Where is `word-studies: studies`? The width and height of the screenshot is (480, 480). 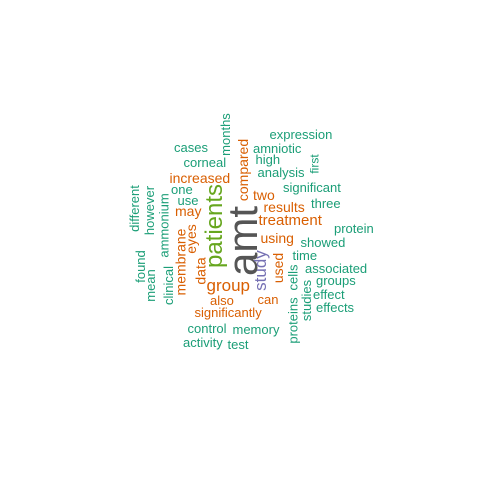
word-studies: studies is located at coordinates (306, 300).